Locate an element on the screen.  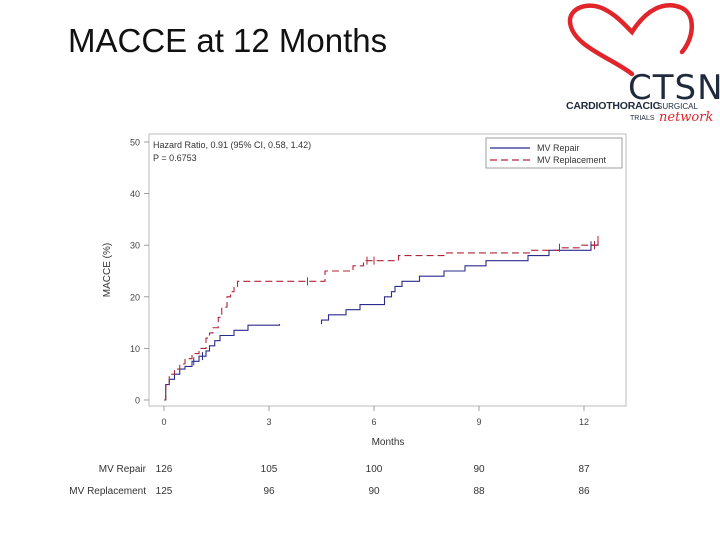
x-tick-label: 9 is located at coordinates (478, 422).